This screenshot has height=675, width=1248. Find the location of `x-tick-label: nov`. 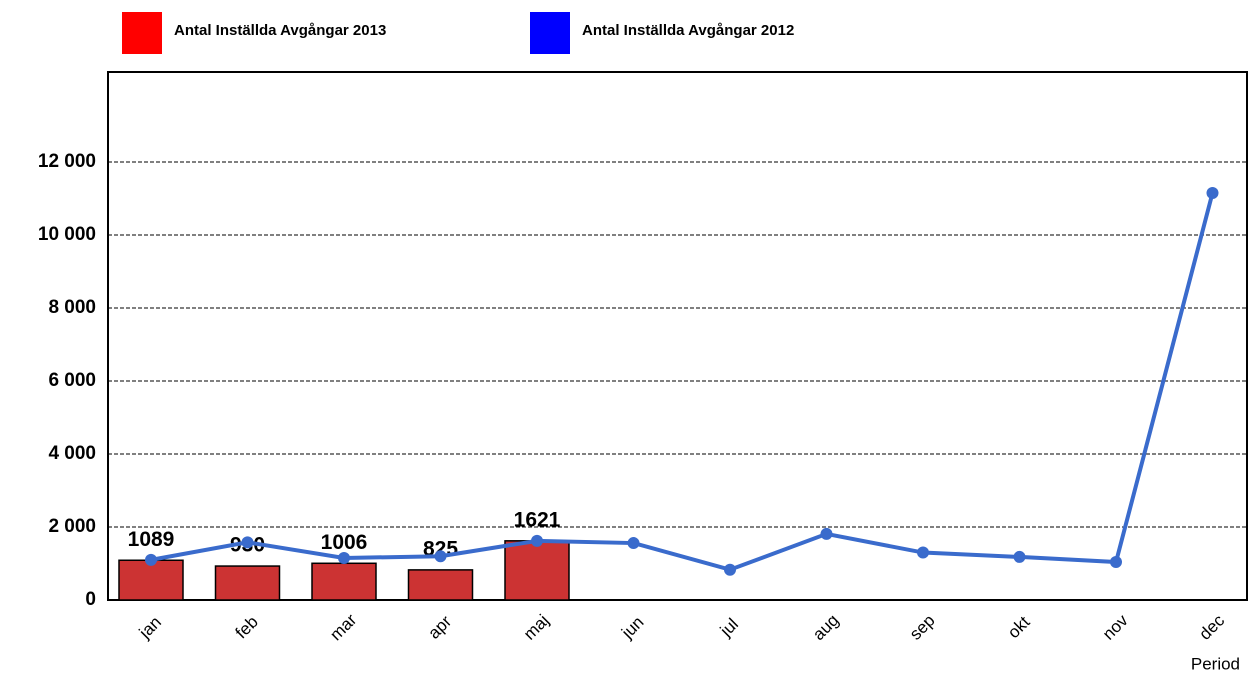

x-tick-label: nov is located at coordinates (1115, 627).